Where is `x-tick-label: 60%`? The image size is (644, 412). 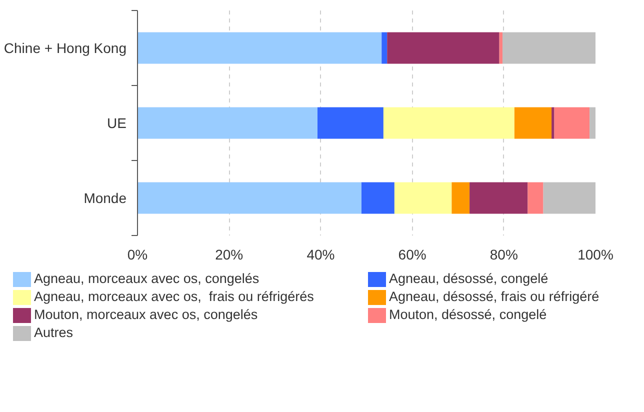
x-tick-label: 60% is located at coordinates (412, 254).